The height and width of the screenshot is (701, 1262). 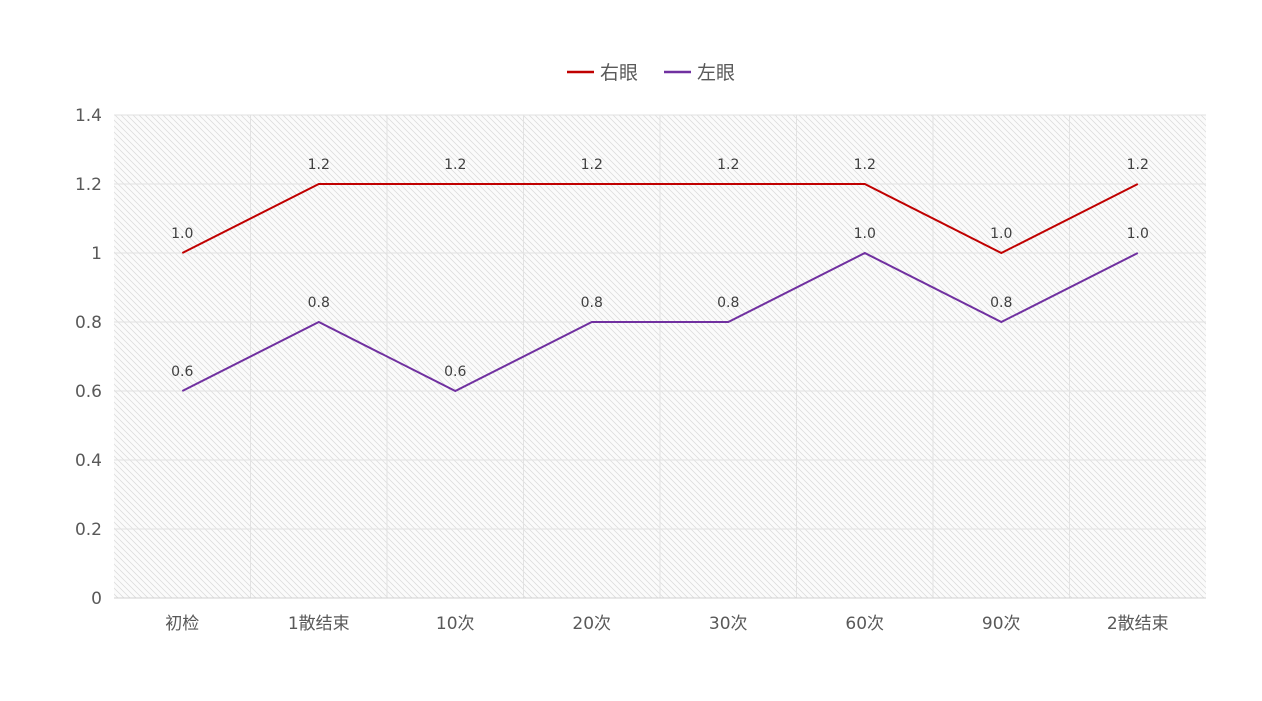 I want to click on x-tick-label: 30次, so click(x=728, y=624).